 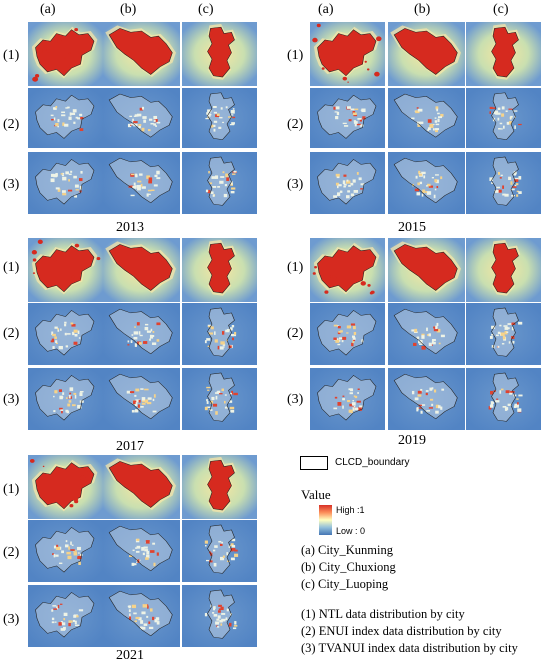 I want to click on year-label: 2013, so click(x=130, y=227).